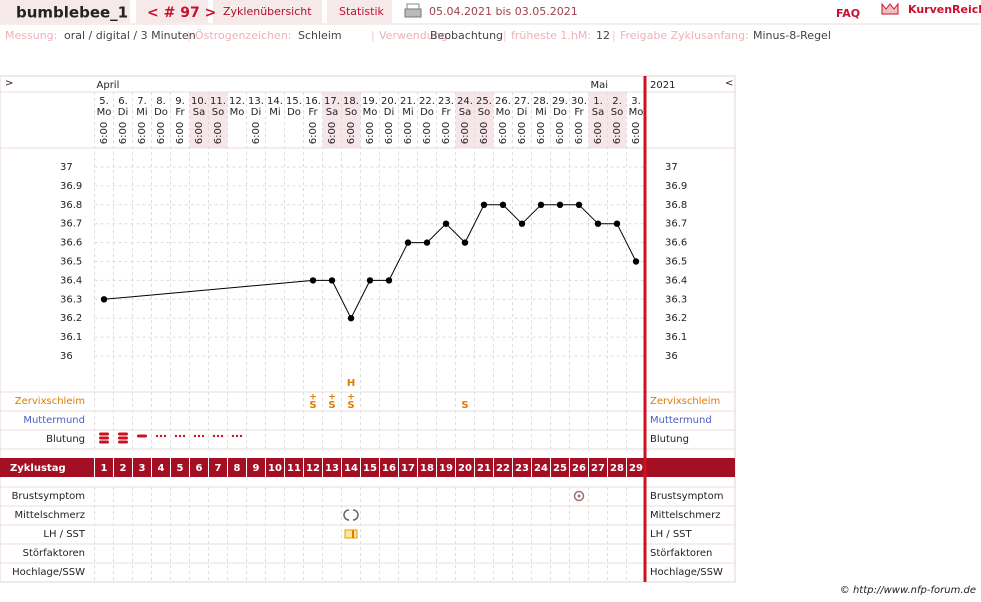  I want to click on date-label: 18., so click(351, 101).